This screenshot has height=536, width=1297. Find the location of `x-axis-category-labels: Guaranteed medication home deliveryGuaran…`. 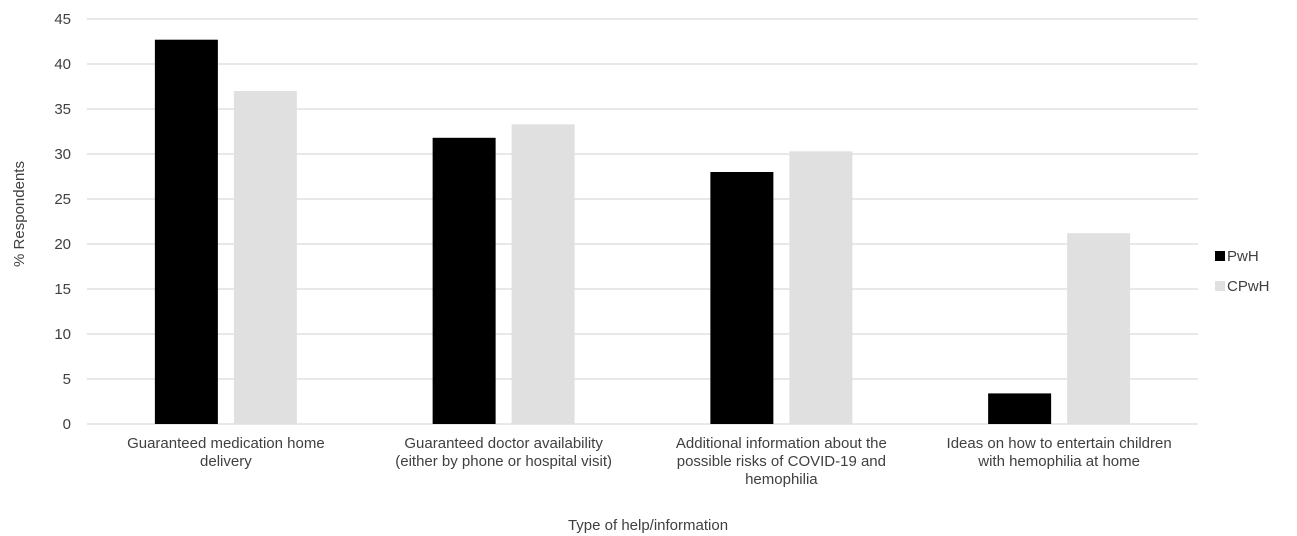

x-axis-category-labels: Guaranteed medication home deliveryGuaran… is located at coordinates (649, 461).